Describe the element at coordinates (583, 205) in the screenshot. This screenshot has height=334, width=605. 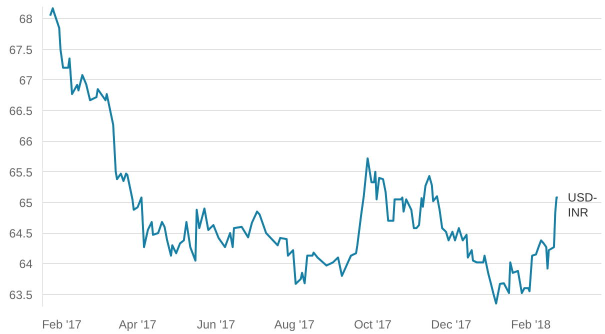
I see `series-label: USD-INR` at that location.